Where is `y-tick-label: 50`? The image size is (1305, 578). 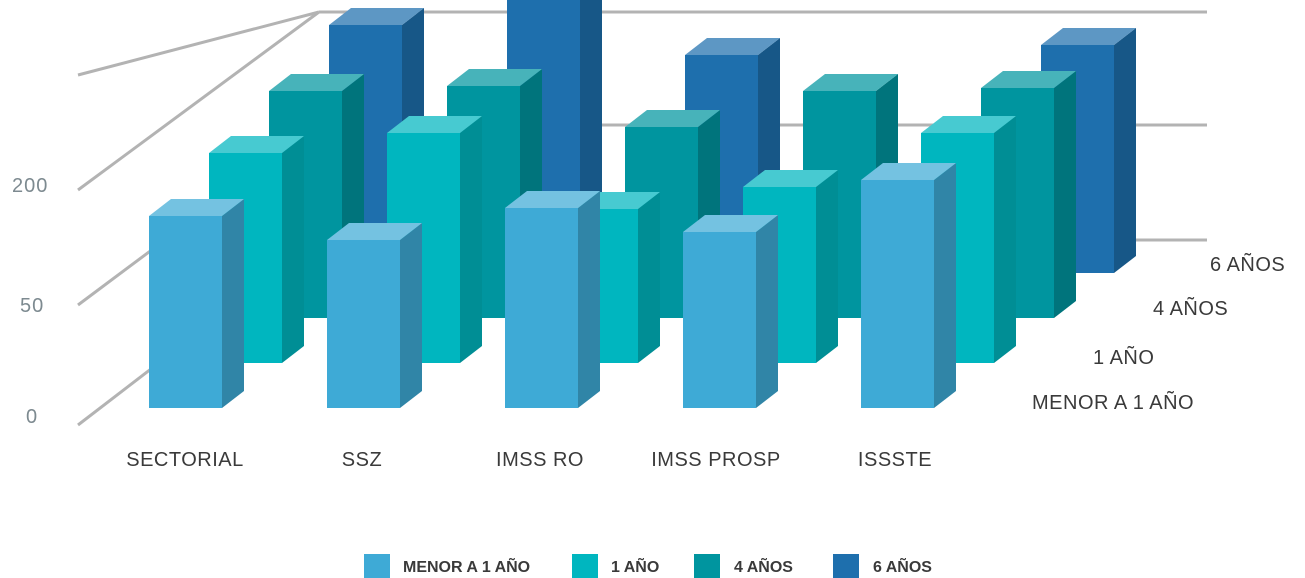 y-tick-label: 50 is located at coordinates (32, 306).